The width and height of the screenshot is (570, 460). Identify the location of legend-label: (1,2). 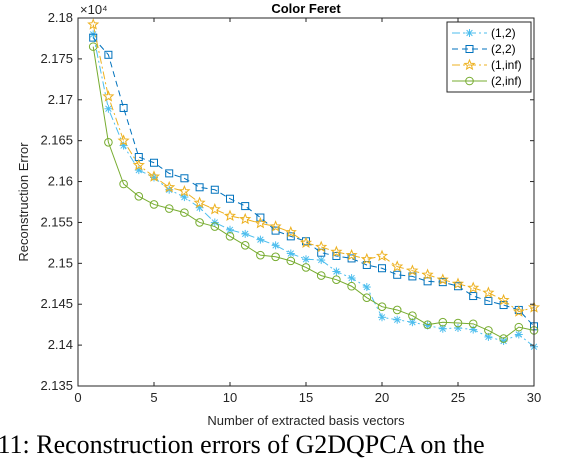
(503, 33).